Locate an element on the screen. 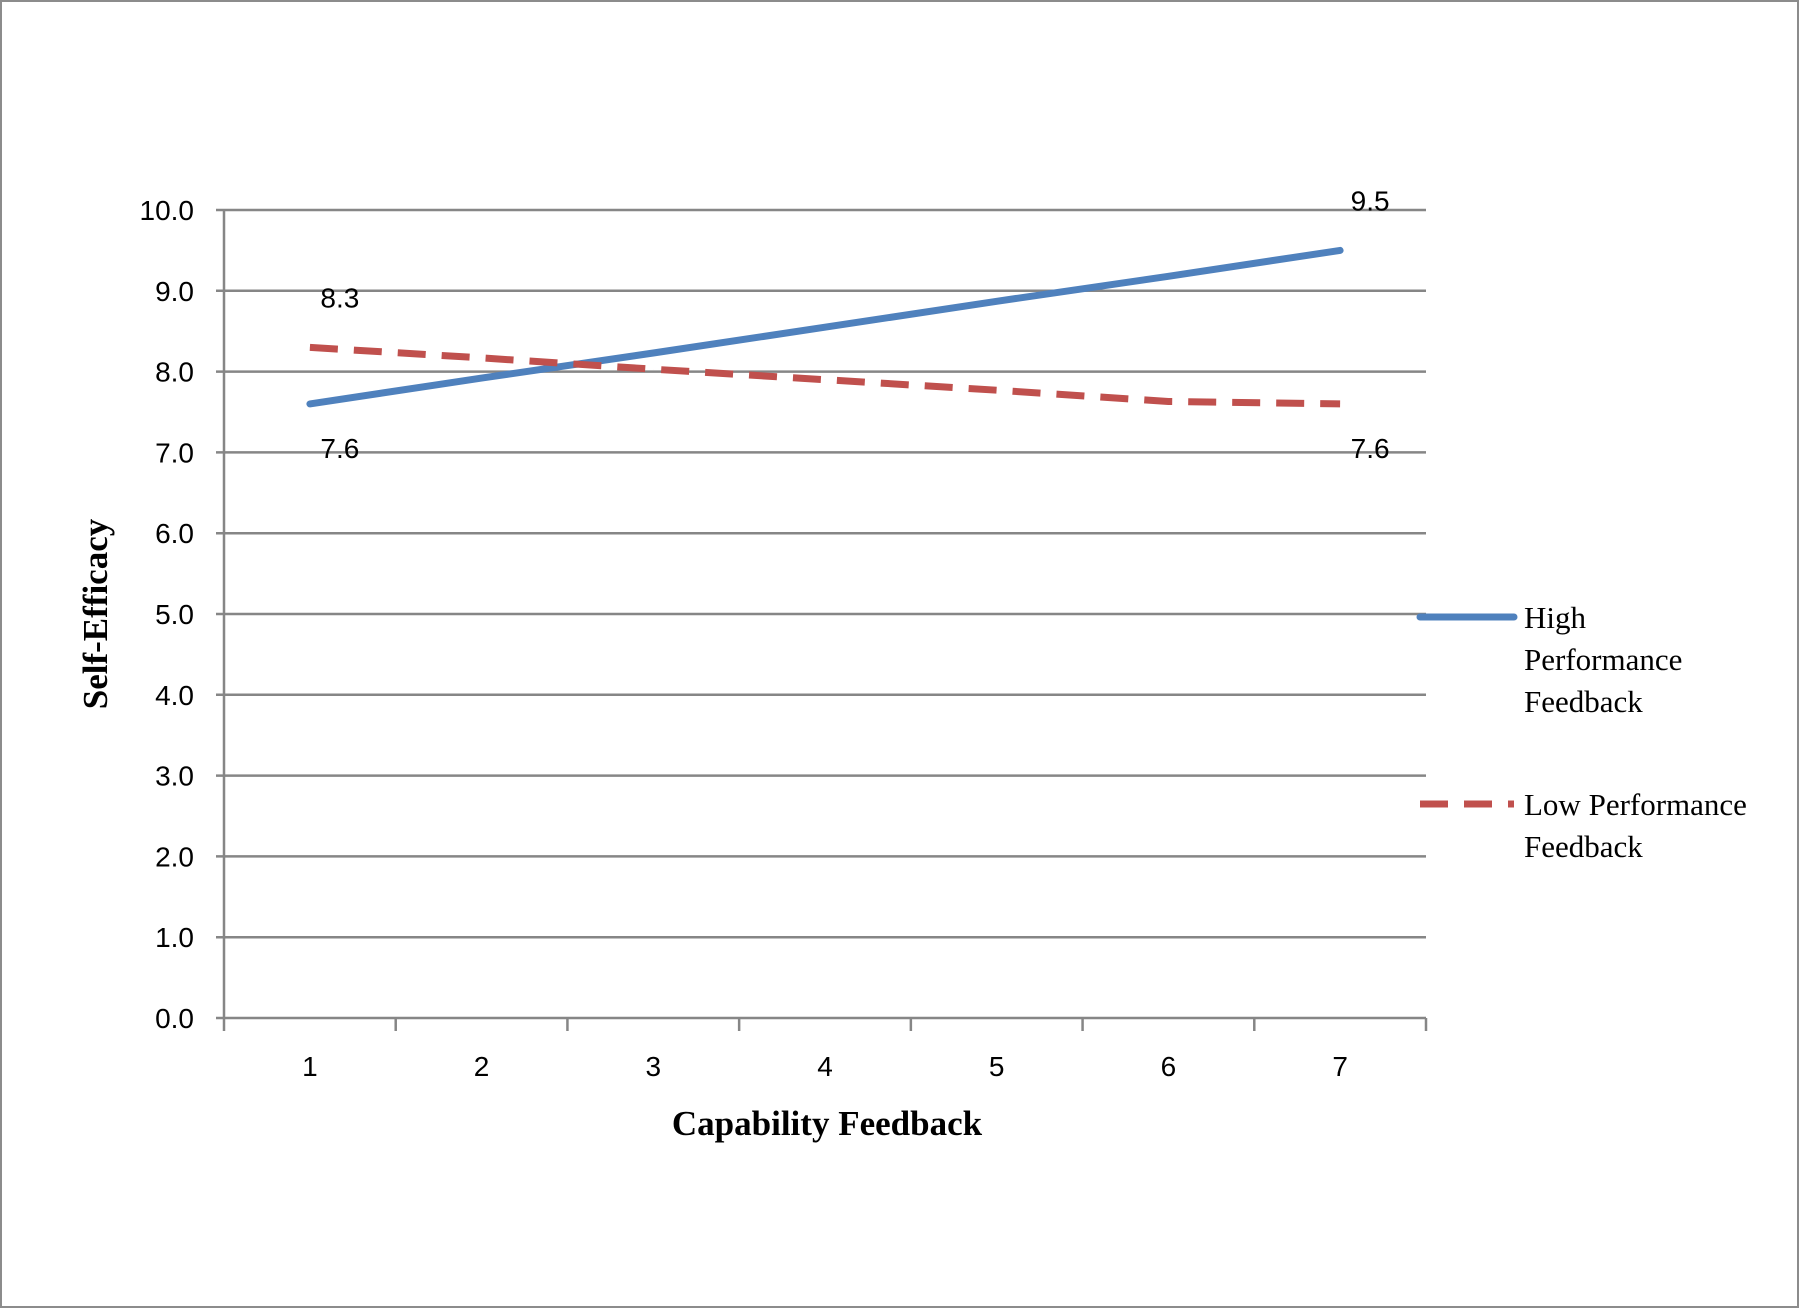 Image resolution: width=1799 pixels, height=1310 pixels. y-tick-label: 10.0 is located at coordinates (167, 210).